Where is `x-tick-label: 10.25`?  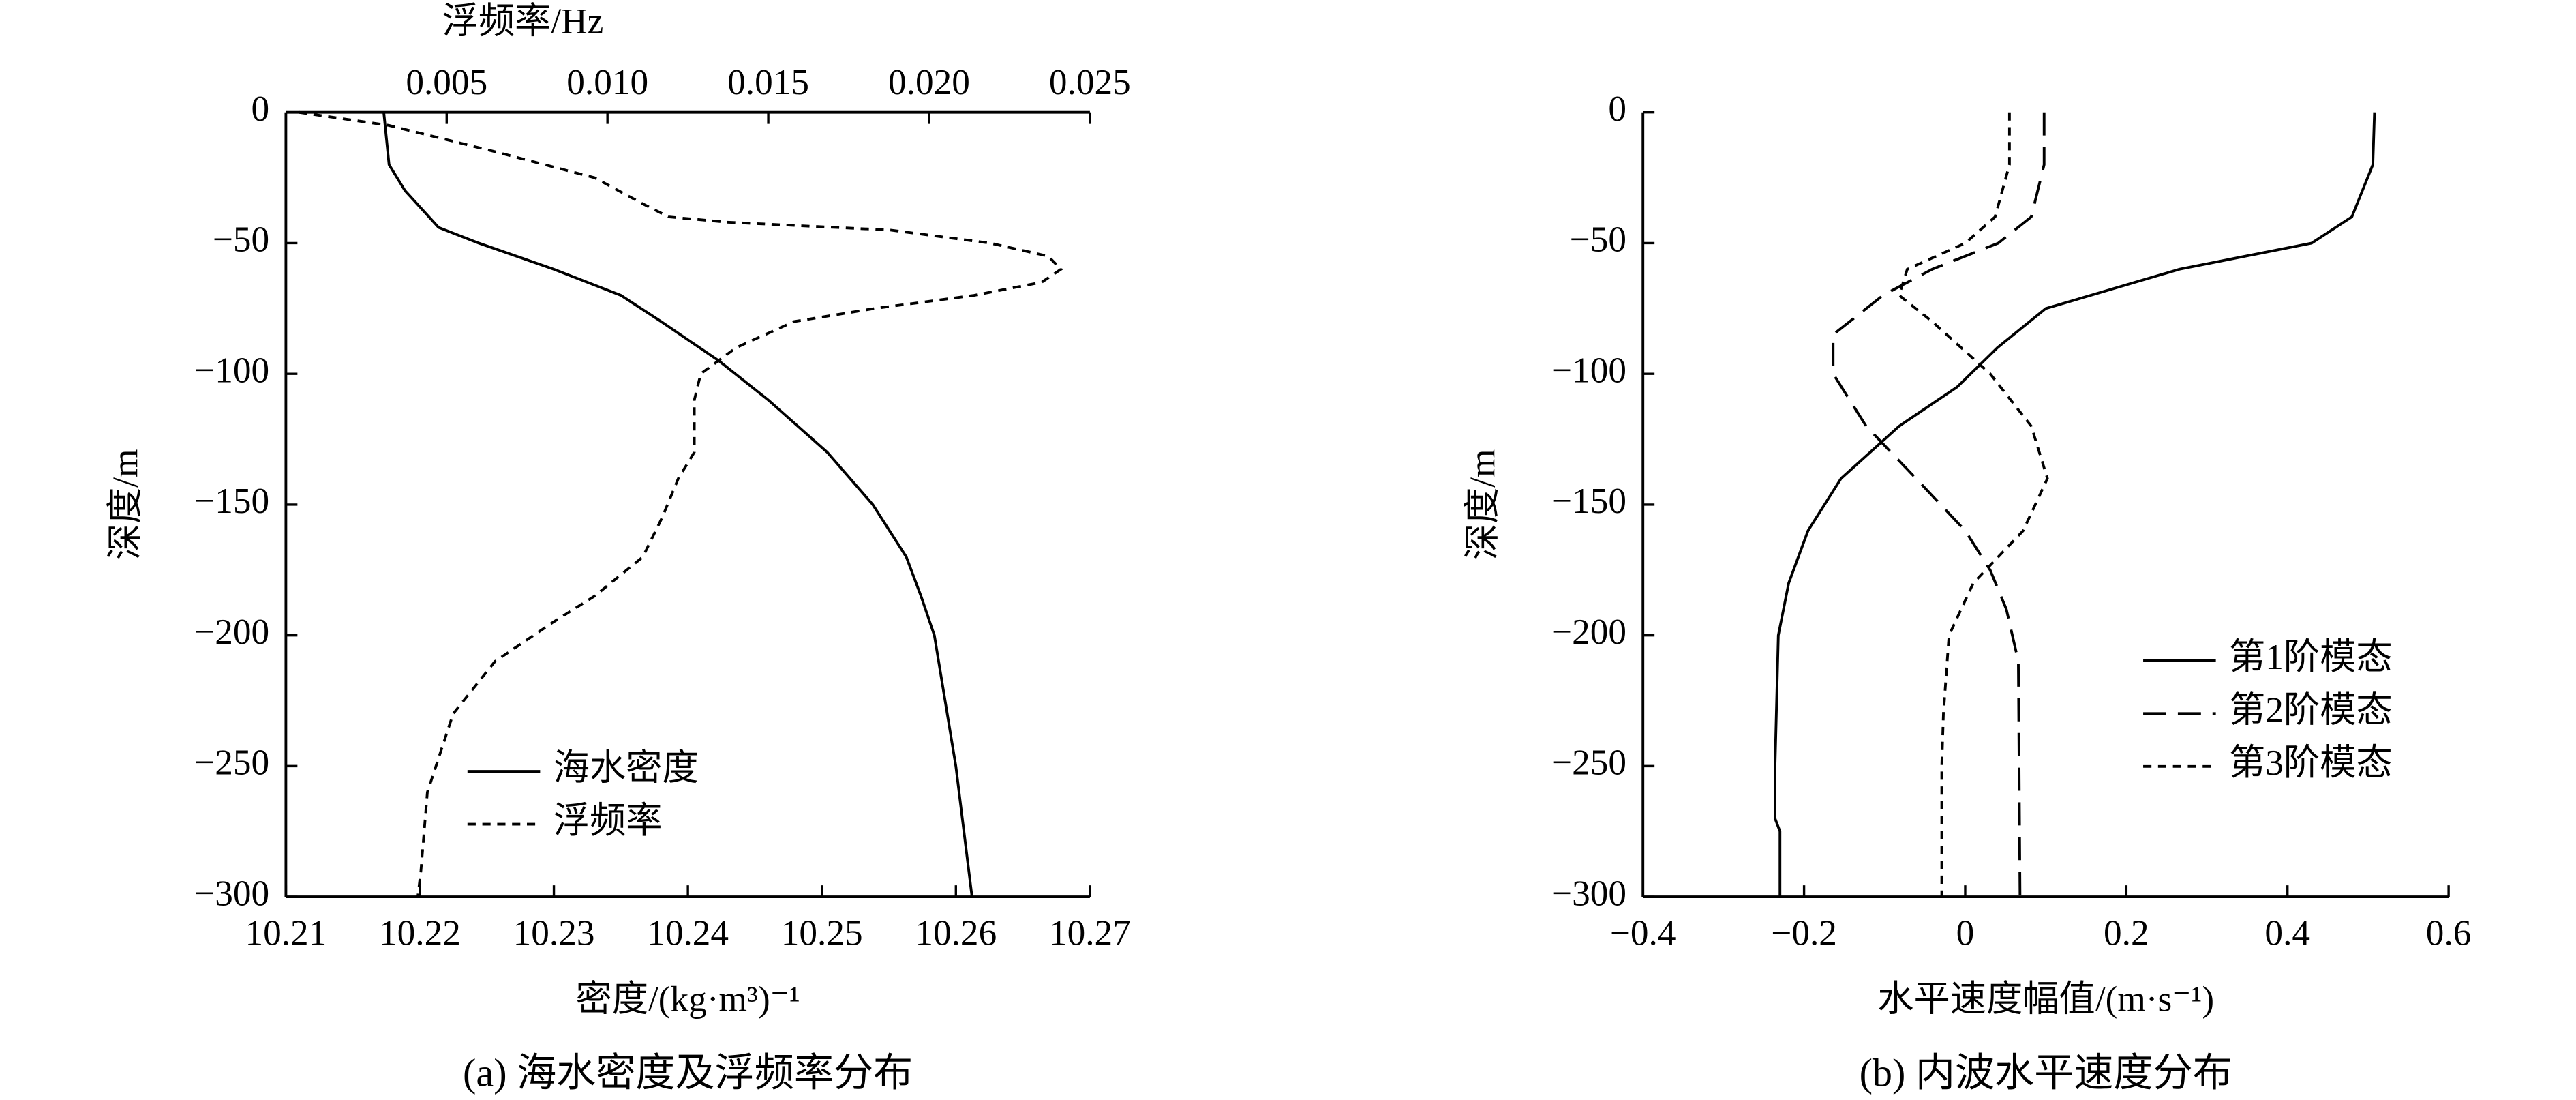
x-tick-label: 10.25 is located at coordinates (822, 932).